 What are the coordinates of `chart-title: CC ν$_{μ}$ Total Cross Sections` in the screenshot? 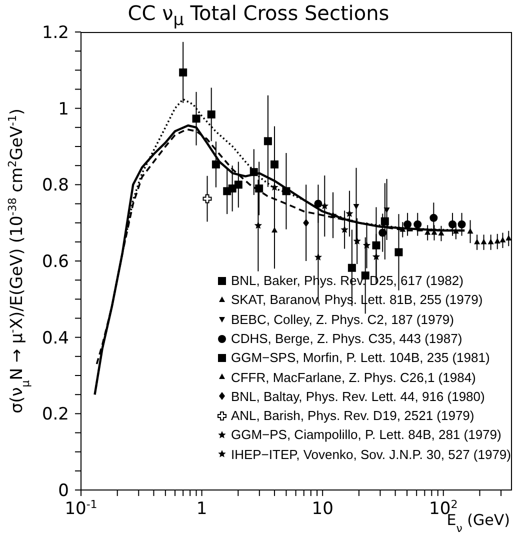 It's located at (258, 14).